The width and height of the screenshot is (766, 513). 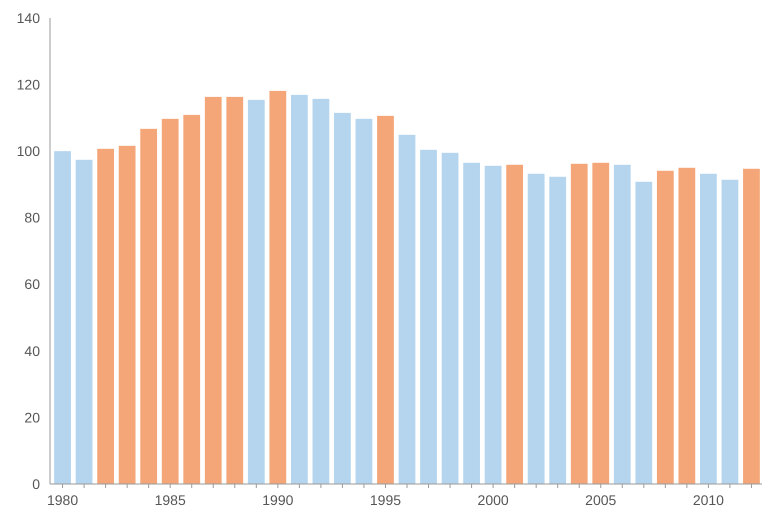 What do you see at coordinates (36, 484) in the screenshot?
I see `y-tick-label: 0` at bounding box center [36, 484].